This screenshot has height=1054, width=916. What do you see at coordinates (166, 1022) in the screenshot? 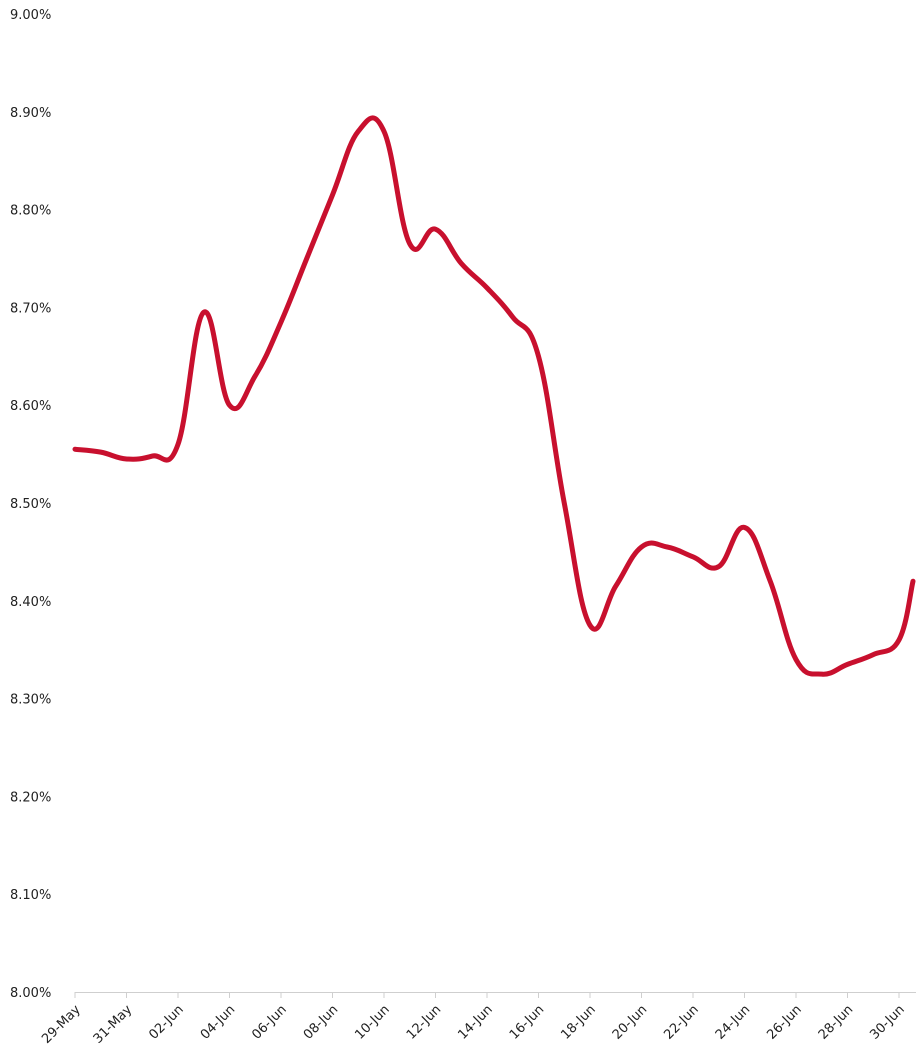
I see `x-tick-label: 02-Jun` at bounding box center [166, 1022].